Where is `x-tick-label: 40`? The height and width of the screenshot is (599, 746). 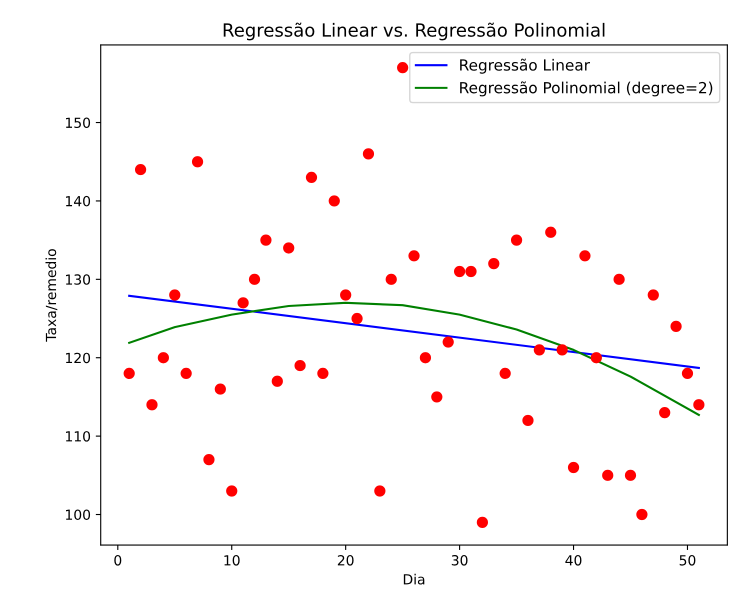 x-tick-label: 40 is located at coordinates (573, 560).